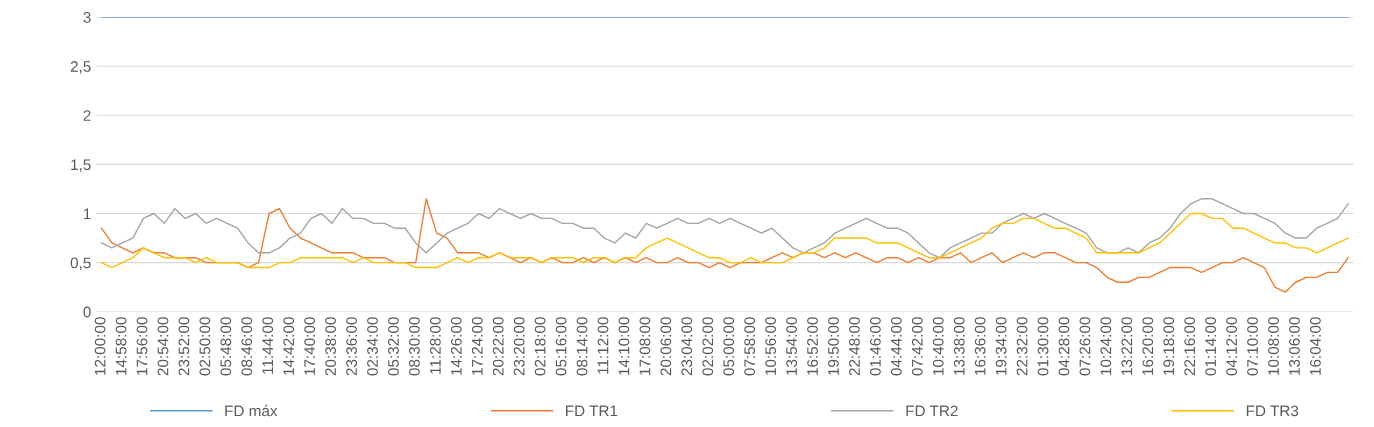  What do you see at coordinates (1315, 346) in the screenshot?
I see `x-tick-label: 16:04:00` at bounding box center [1315, 346].